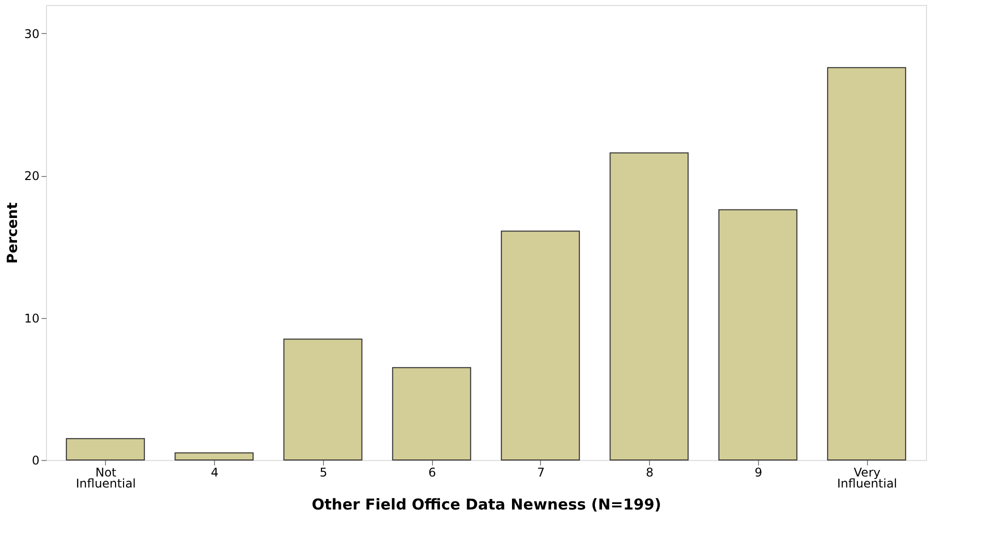 The width and height of the screenshot is (987, 538). I want to click on x-axis-title: Other Field Office Data Newness (N=199), so click(487, 505).